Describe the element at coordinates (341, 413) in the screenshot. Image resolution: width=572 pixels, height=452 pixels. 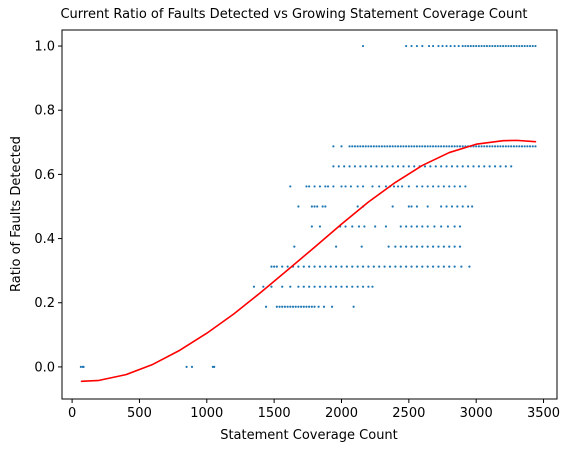
I see `x-tick-label: 2000` at that location.